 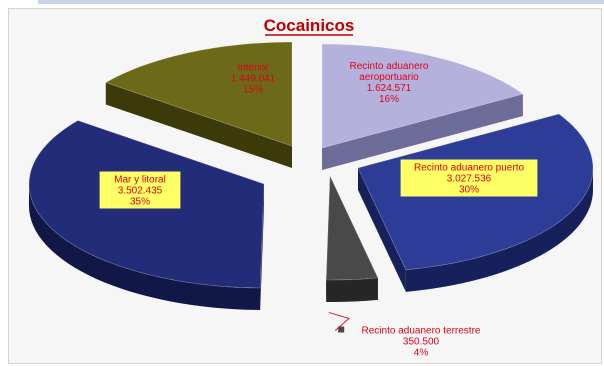 I want to click on chart-title: Cocainicos, so click(x=309, y=25).